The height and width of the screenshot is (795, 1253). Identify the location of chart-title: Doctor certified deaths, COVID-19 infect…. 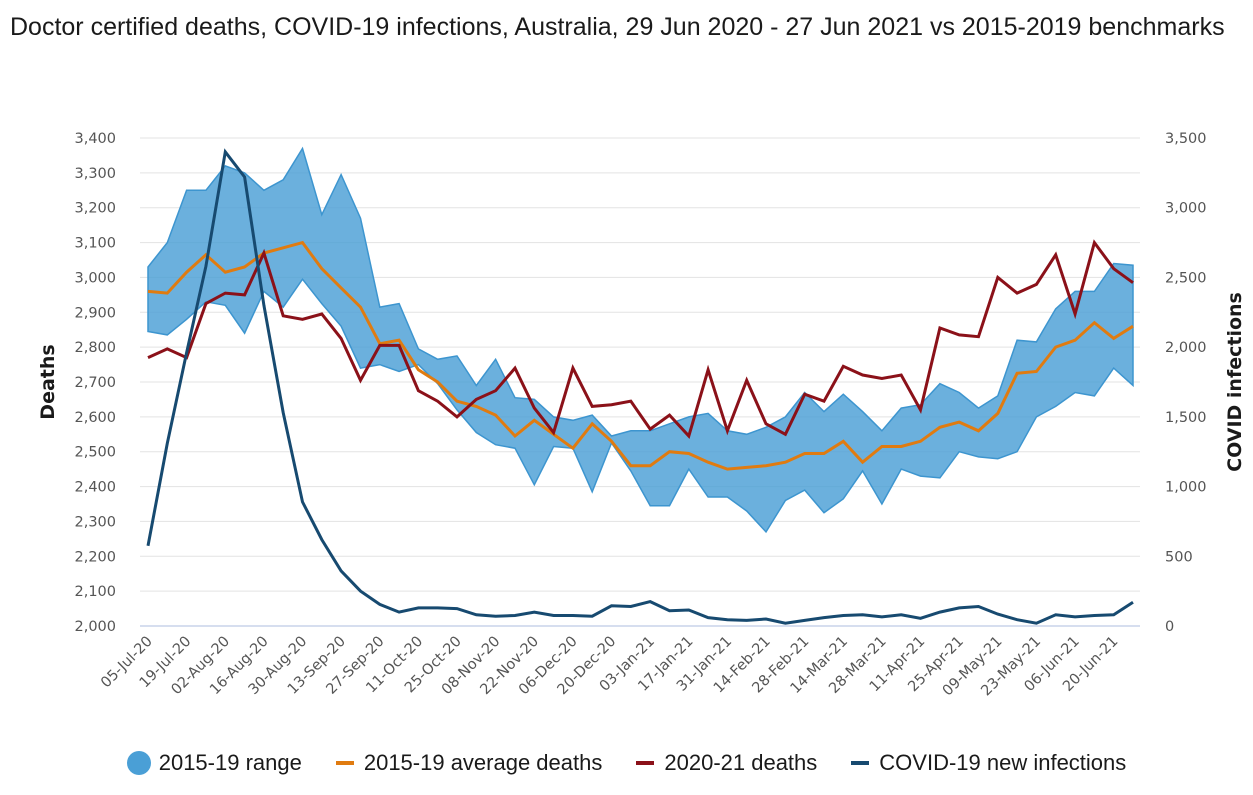
(617, 27).